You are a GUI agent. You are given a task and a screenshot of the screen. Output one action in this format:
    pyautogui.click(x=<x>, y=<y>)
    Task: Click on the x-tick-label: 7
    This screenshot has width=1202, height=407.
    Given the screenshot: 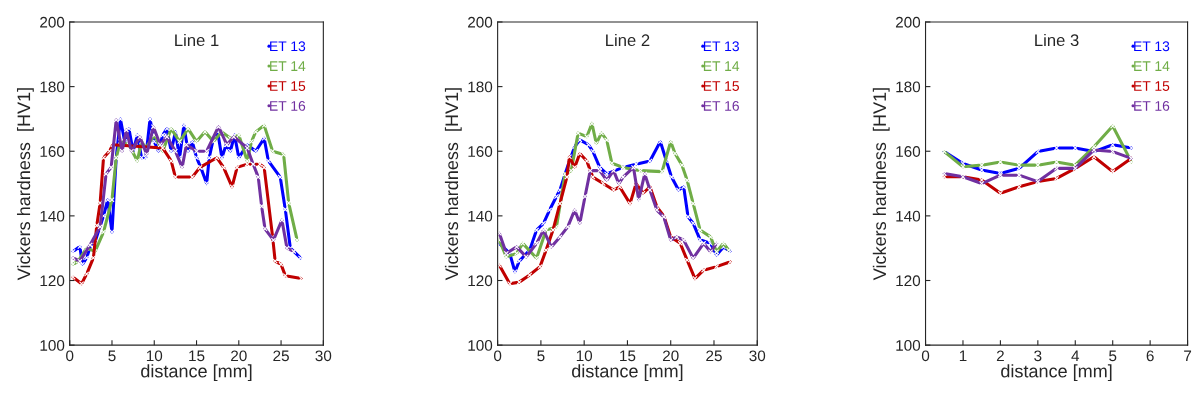 What is the action you would take?
    pyautogui.click(x=1188, y=356)
    